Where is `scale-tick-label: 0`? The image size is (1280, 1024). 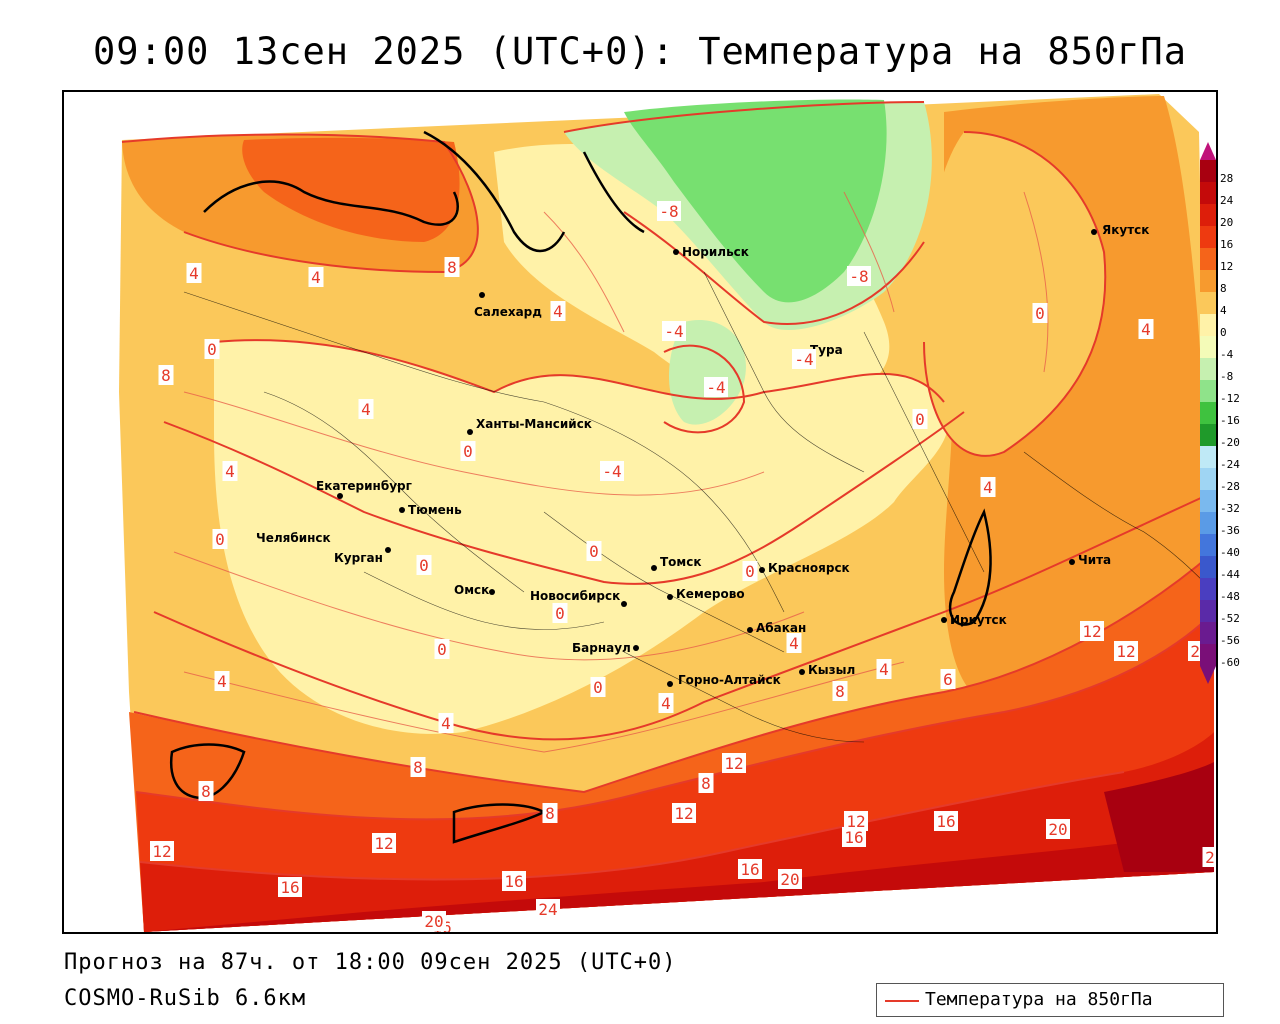 scale-tick-label: 0 is located at coordinates (1223, 332).